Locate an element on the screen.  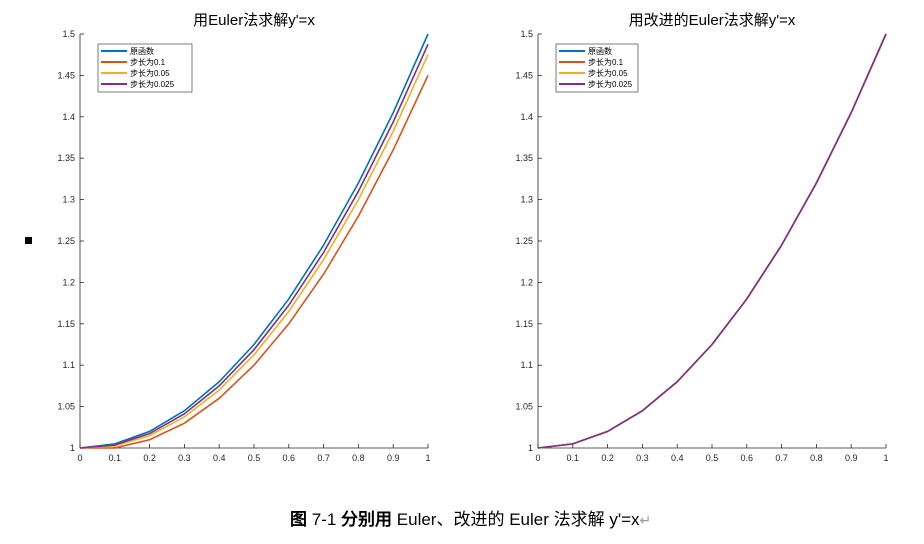
bullet-marker is located at coordinates (28, 240).